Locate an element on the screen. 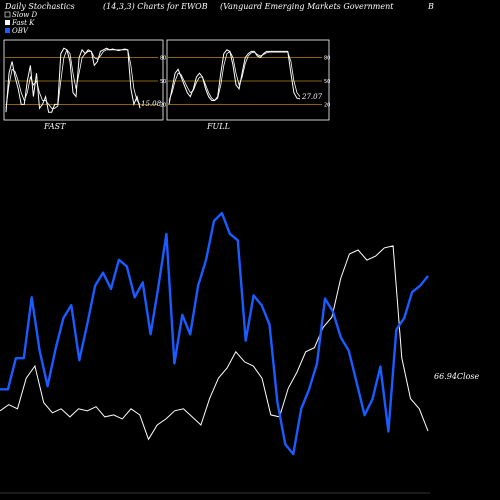  close-suffix: Close is located at coordinates (468, 376).